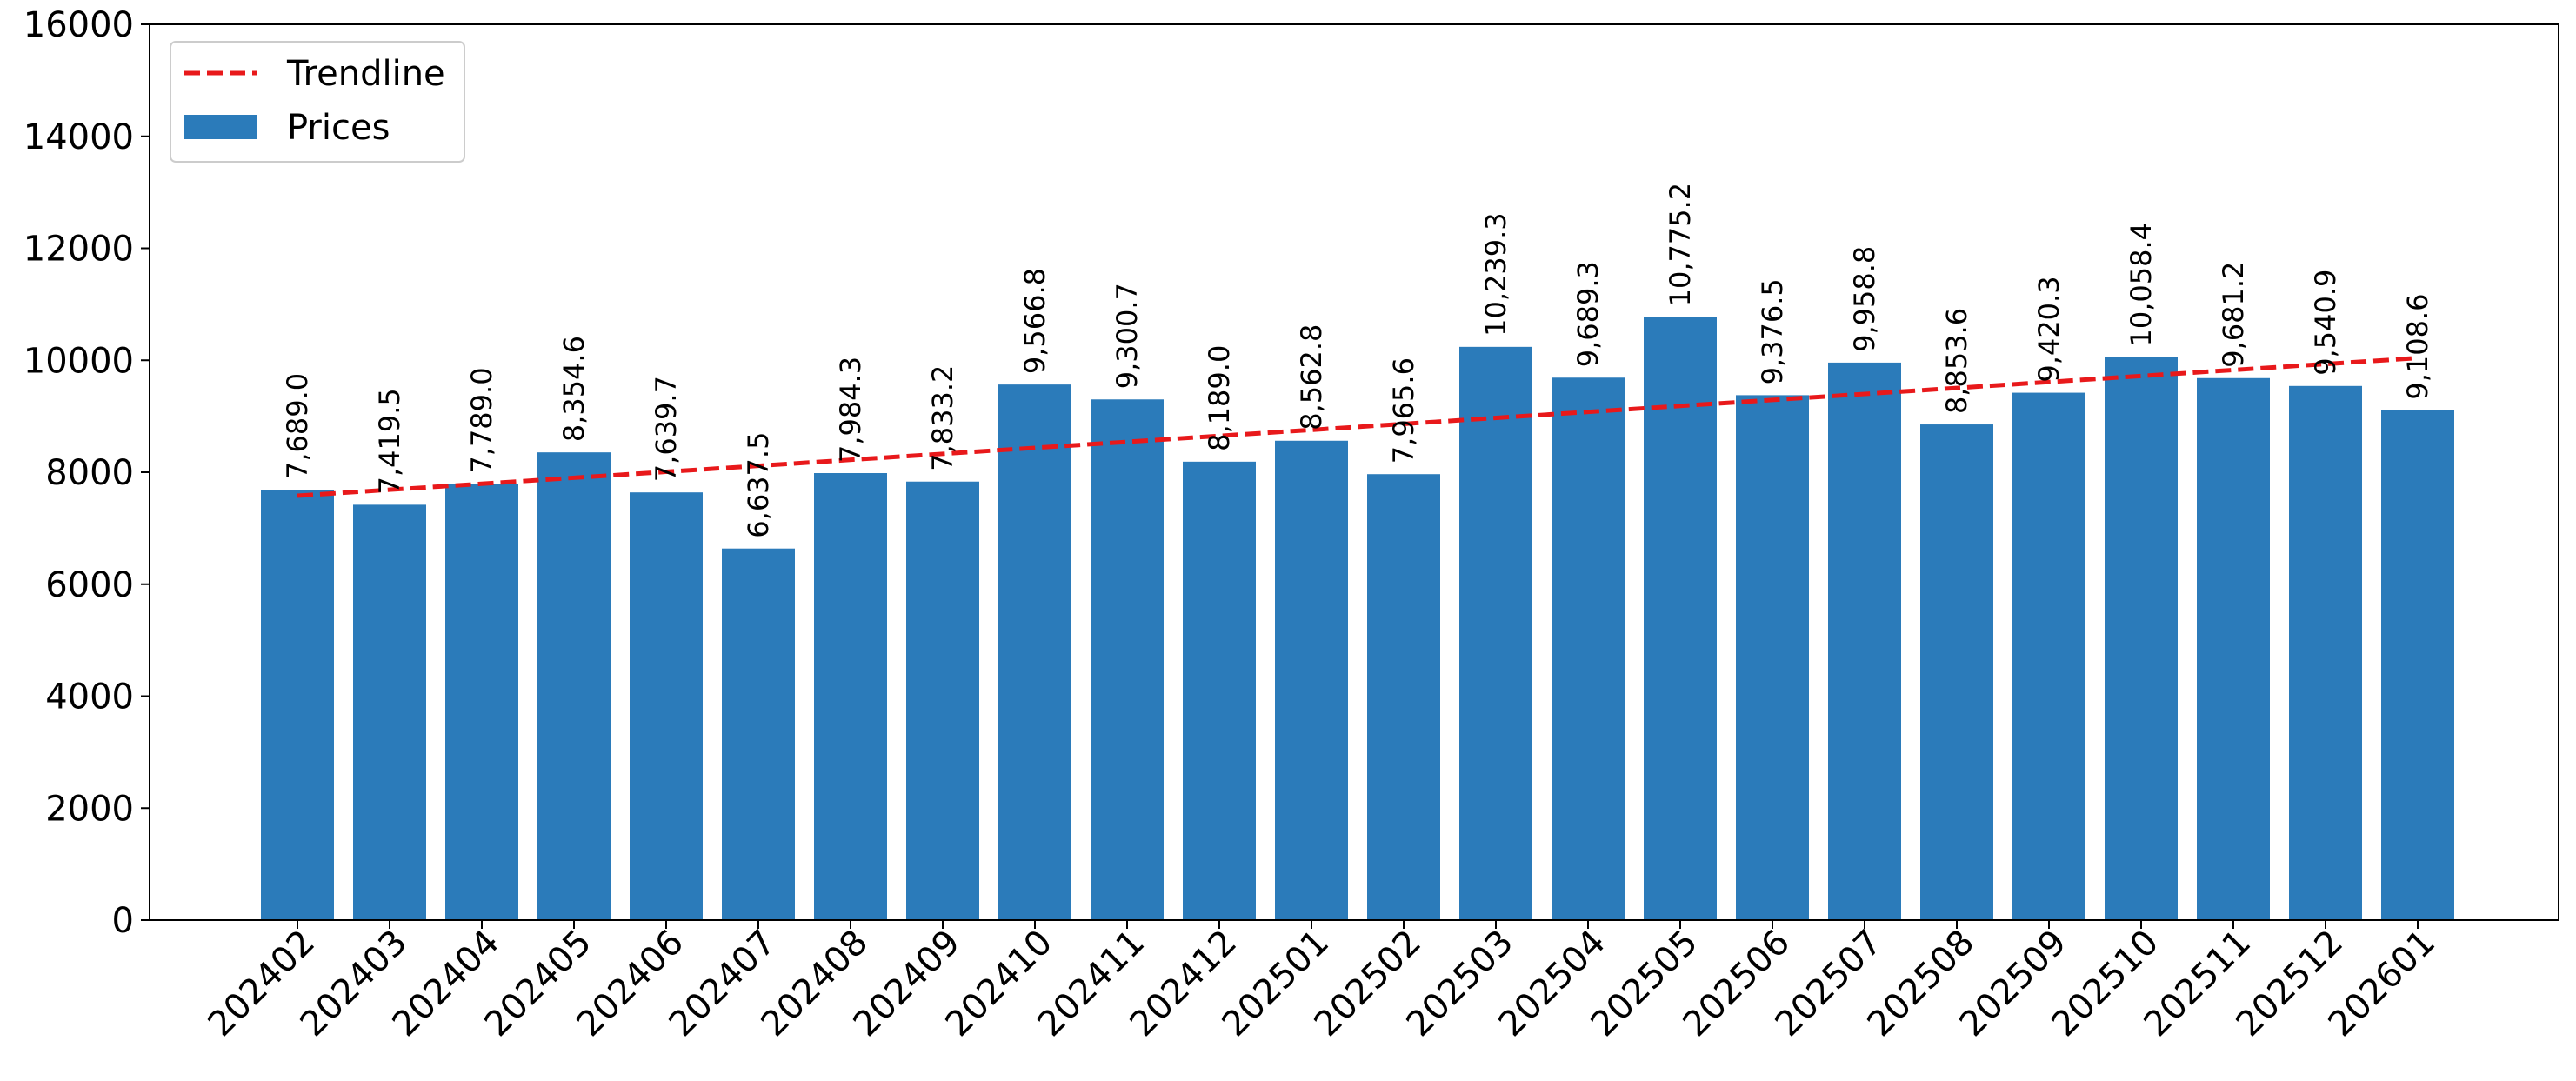 The image size is (2576, 1081). What do you see at coordinates (1034, 321) in the screenshot?
I see `bar-value-label: 9,566.8` at bounding box center [1034, 321].